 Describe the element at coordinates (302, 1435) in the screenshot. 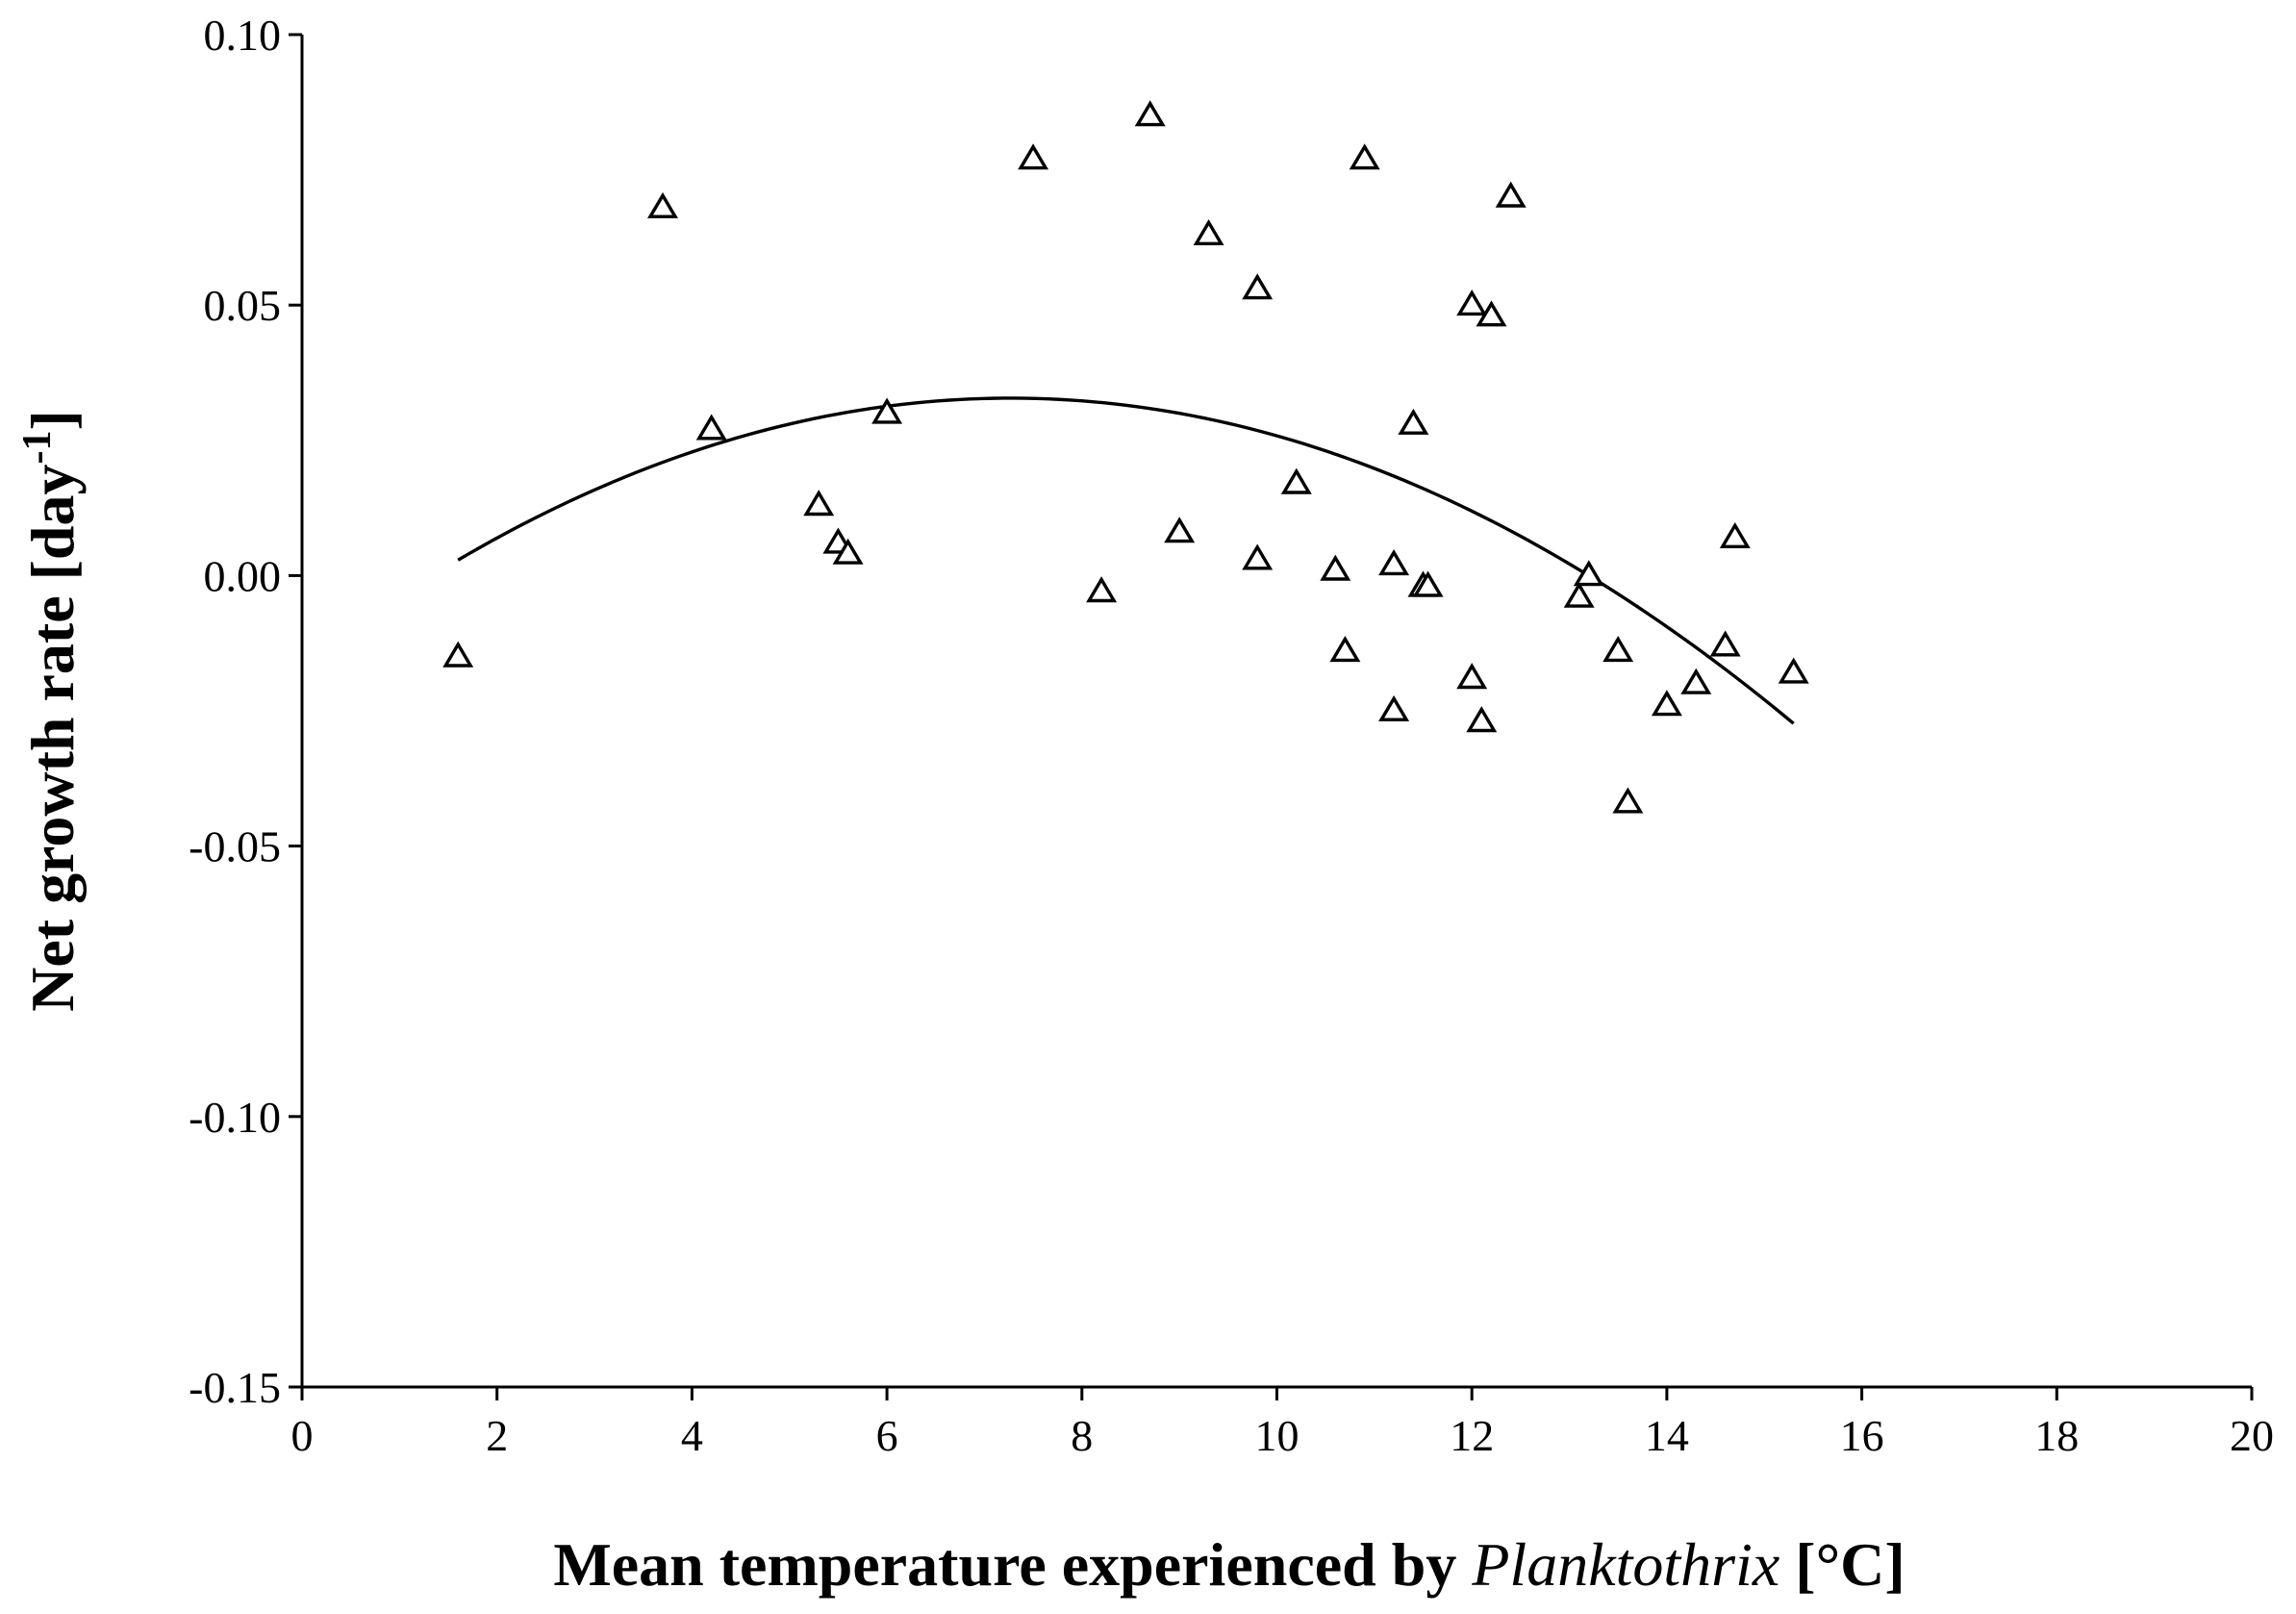

I see `x-tick-label: 0` at that location.